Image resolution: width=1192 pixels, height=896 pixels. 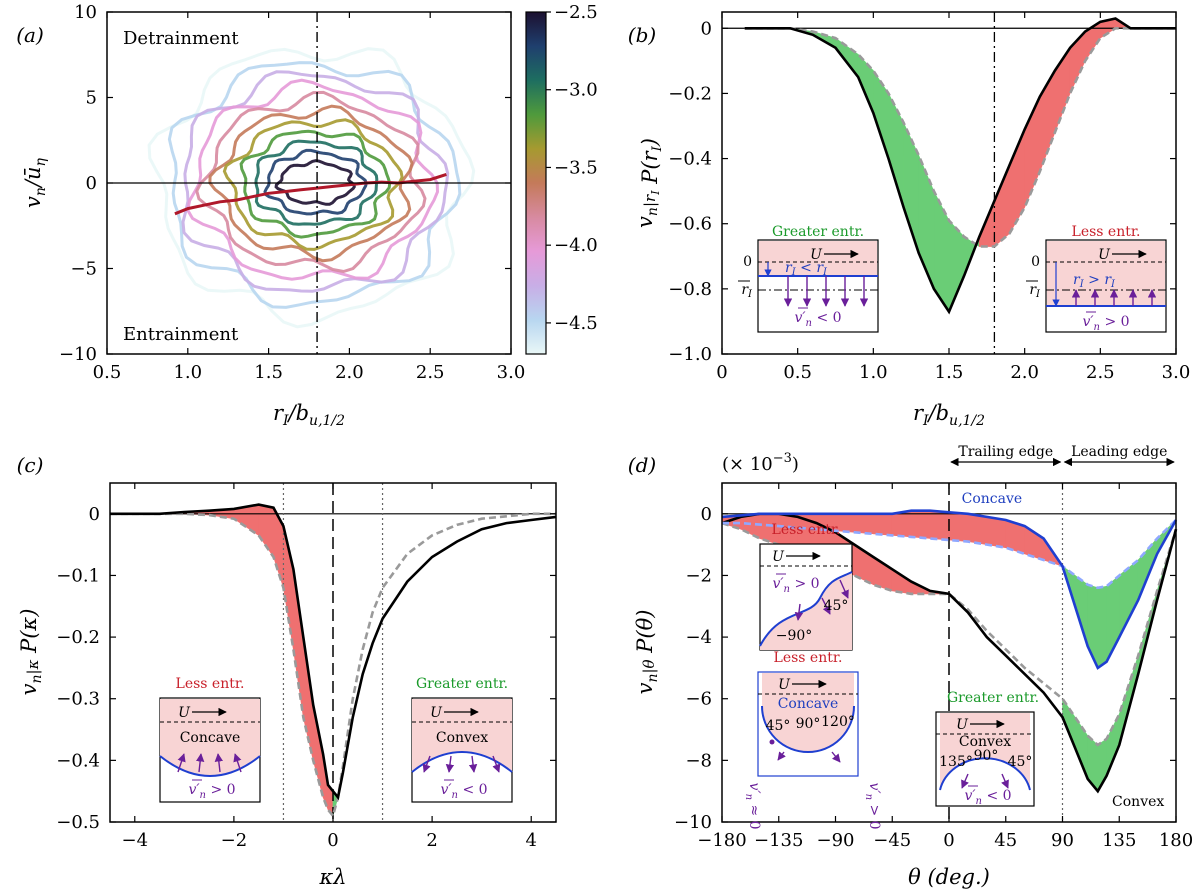 I want to click on inset-left-label: v′n ≈ 0, so click(x=752, y=805).